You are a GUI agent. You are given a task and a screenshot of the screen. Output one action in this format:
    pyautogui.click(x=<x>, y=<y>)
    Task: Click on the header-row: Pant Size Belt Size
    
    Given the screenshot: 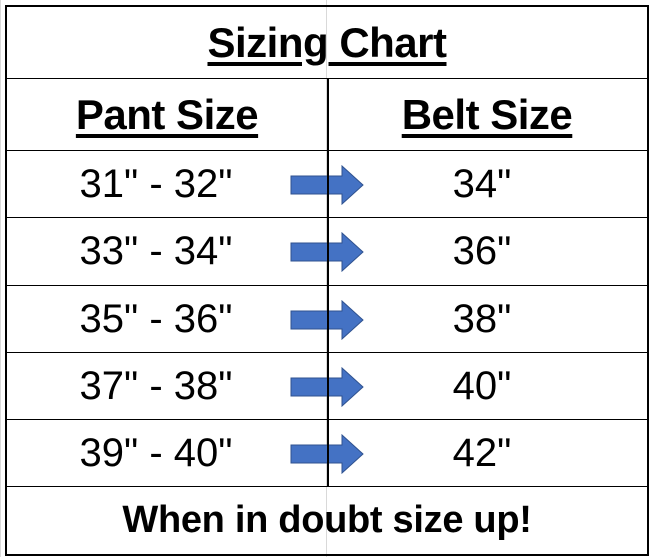 What is the action you would take?
    pyautogui.click(x=327, y=115)
    